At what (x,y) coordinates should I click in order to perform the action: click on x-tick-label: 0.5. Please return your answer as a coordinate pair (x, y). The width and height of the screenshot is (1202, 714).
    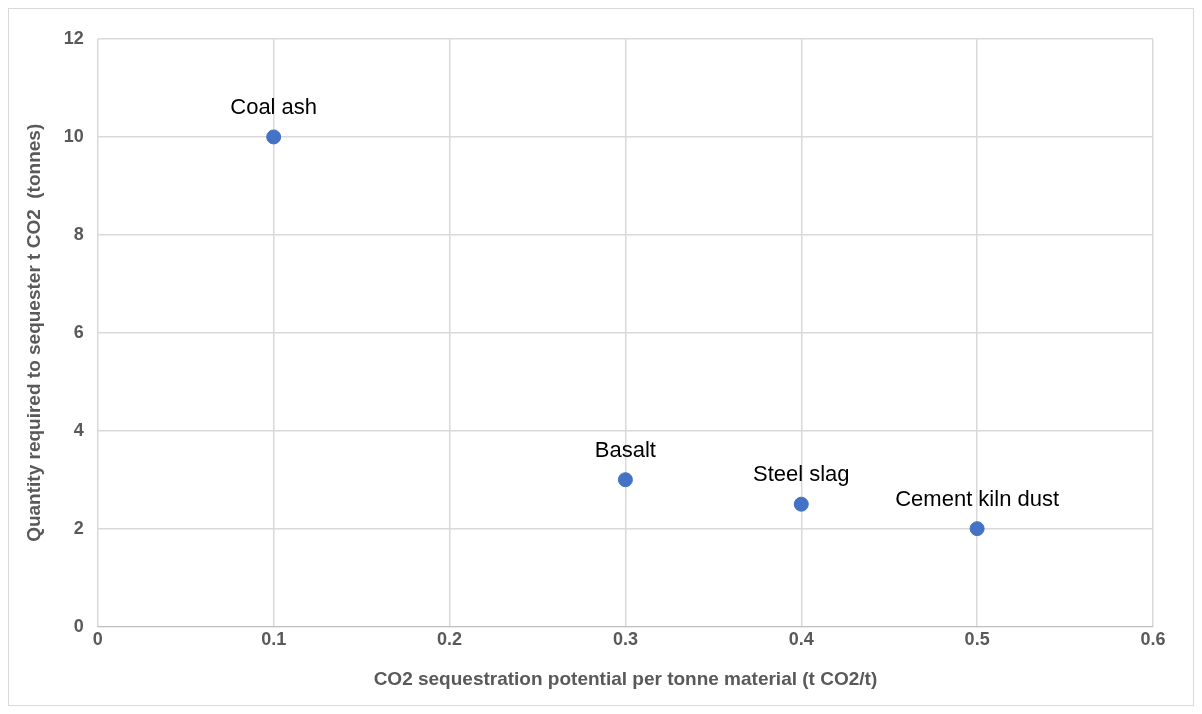
    Looking at the image, I should click on (977, 639).